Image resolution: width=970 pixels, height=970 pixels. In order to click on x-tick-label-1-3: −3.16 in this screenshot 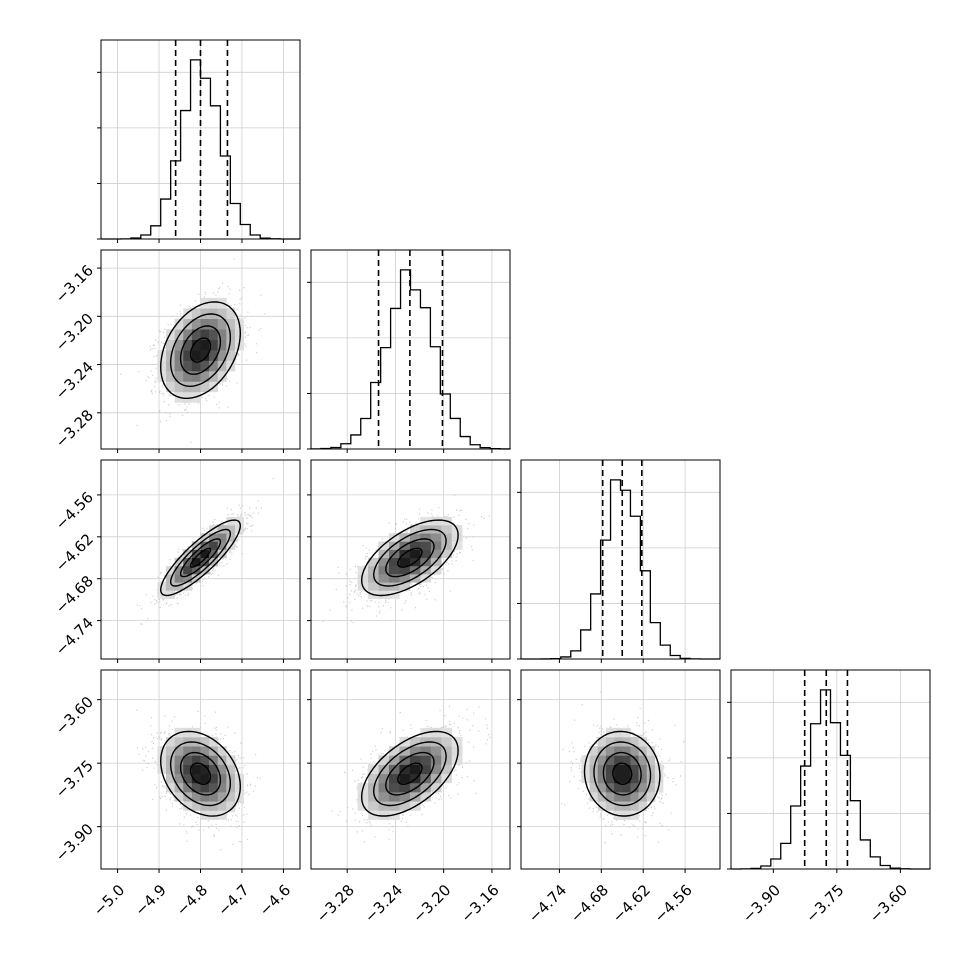, I will do `click(479, 903)`.